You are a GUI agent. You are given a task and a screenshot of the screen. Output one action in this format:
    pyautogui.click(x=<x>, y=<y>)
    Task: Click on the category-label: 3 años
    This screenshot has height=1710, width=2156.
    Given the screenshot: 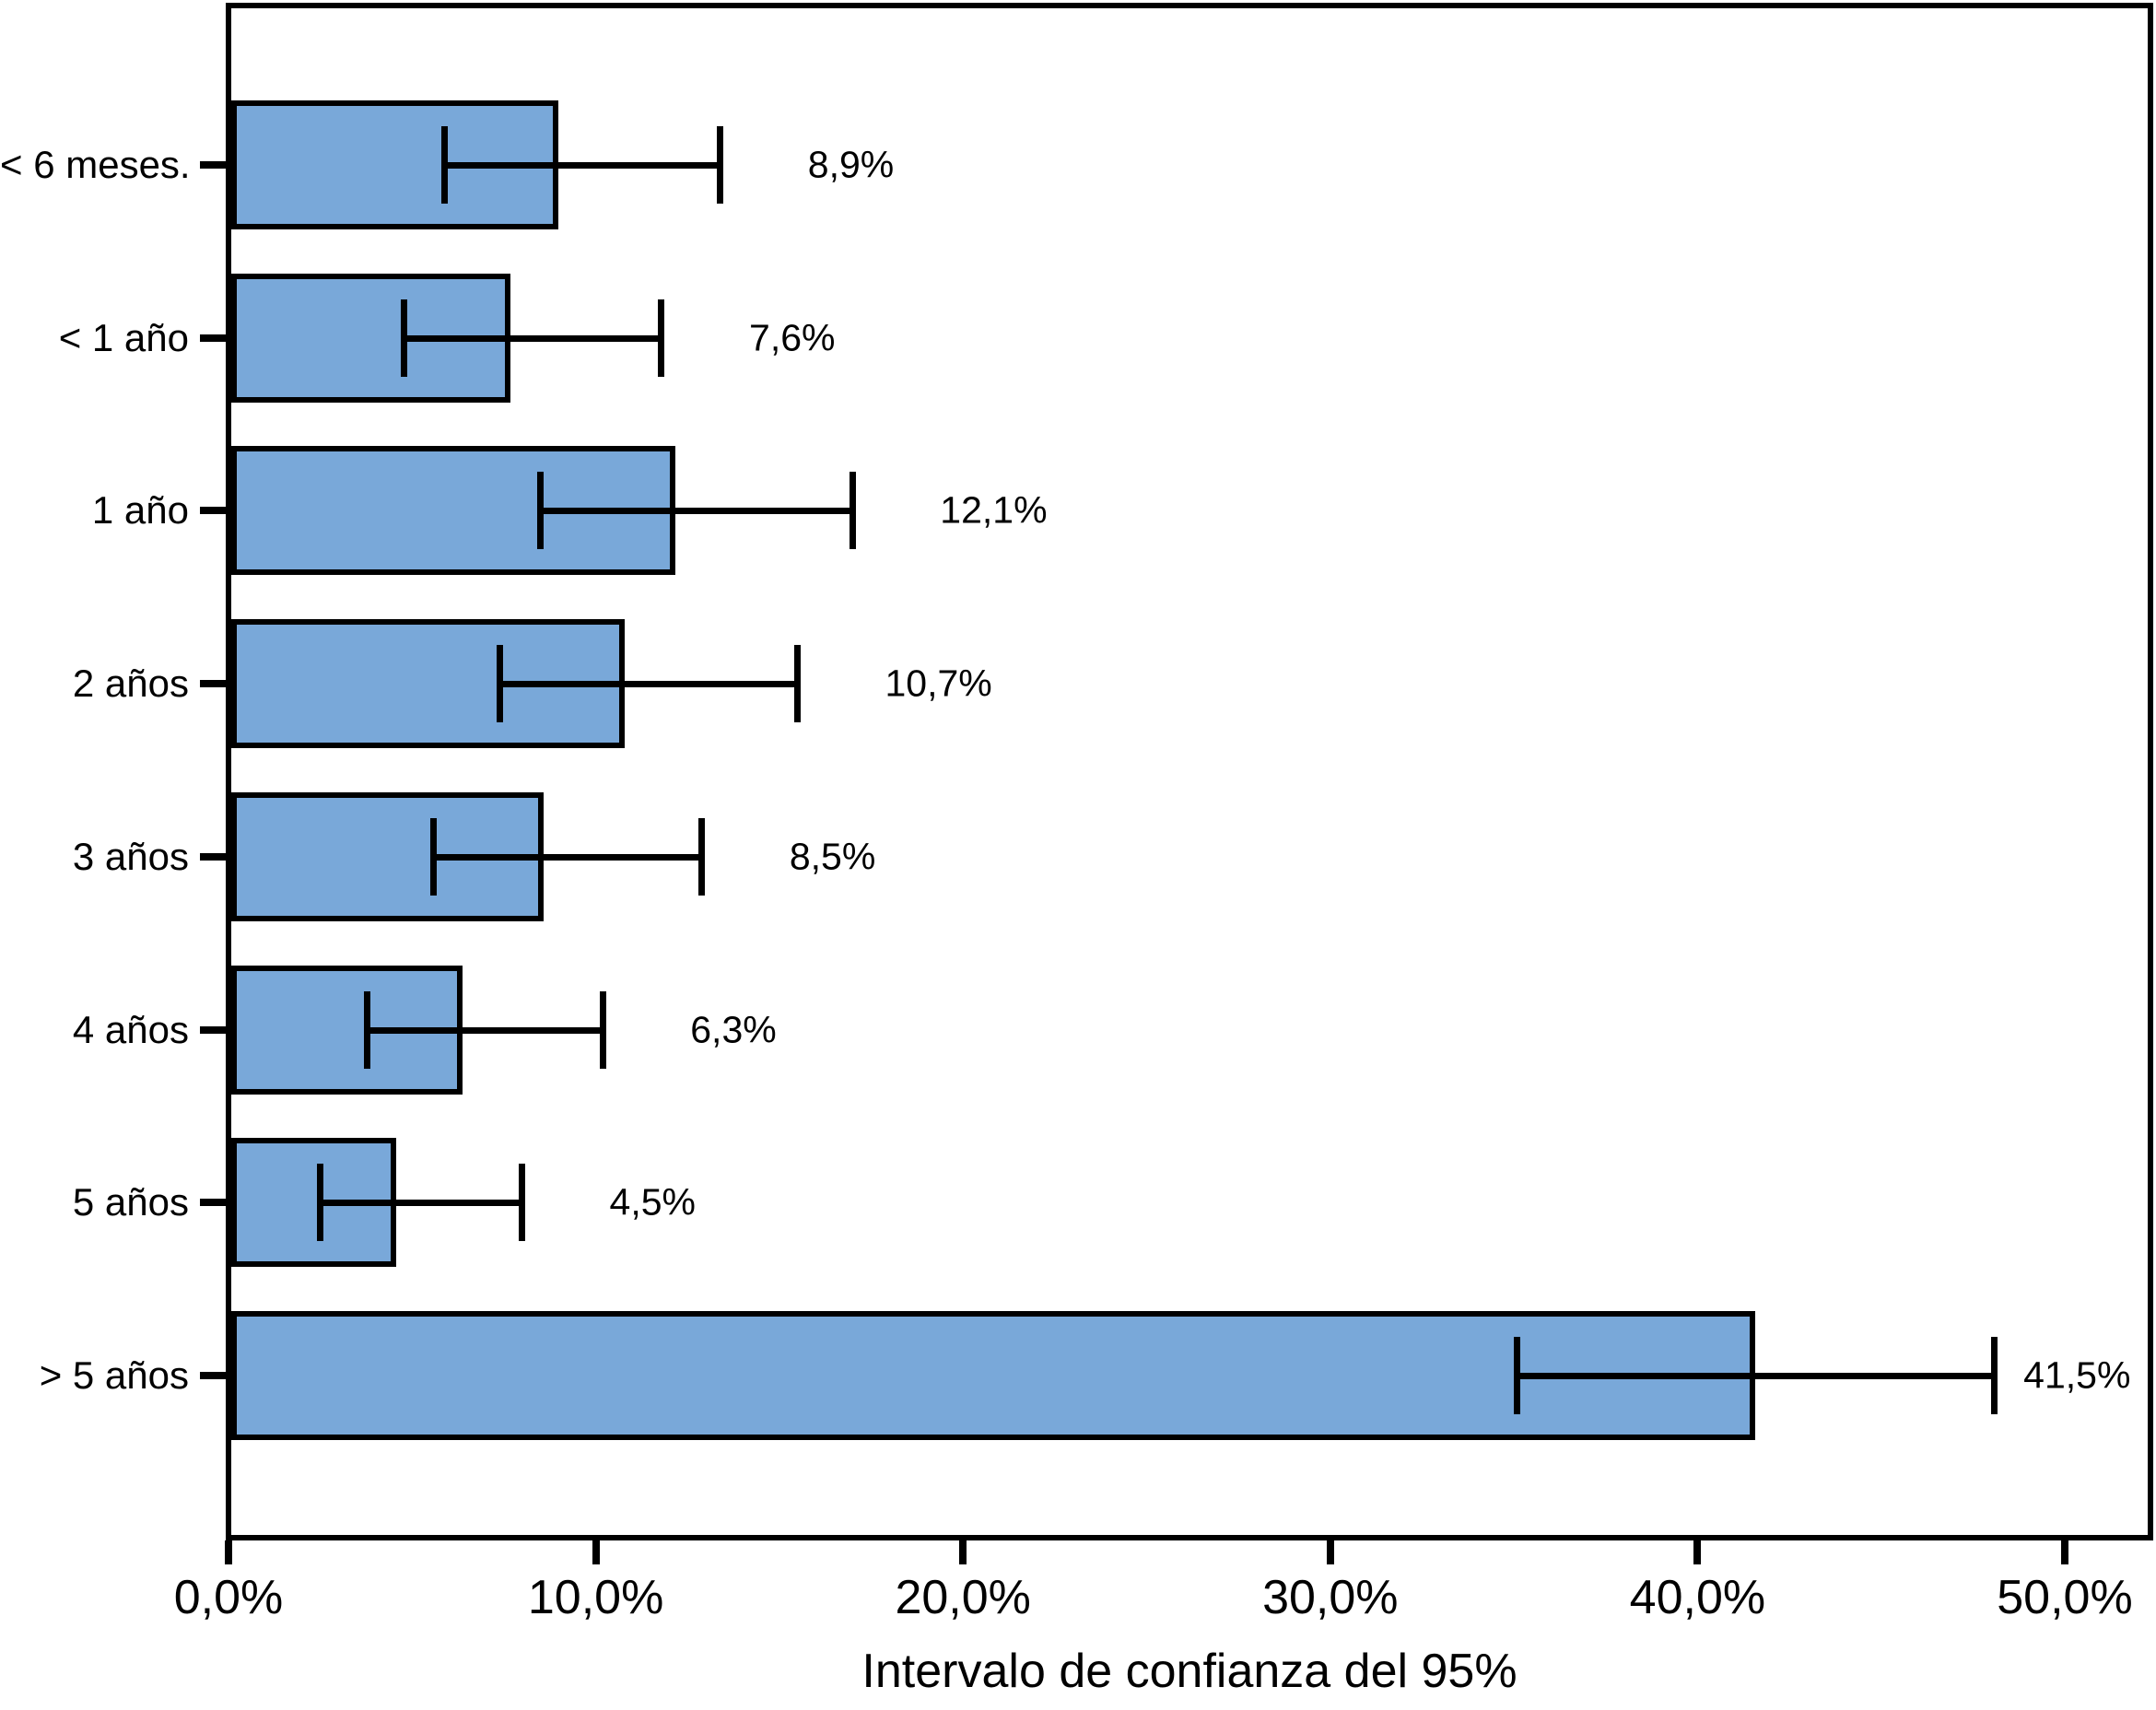 What is the action you would take?
    pyautogui.click(x=130, y=856)
    